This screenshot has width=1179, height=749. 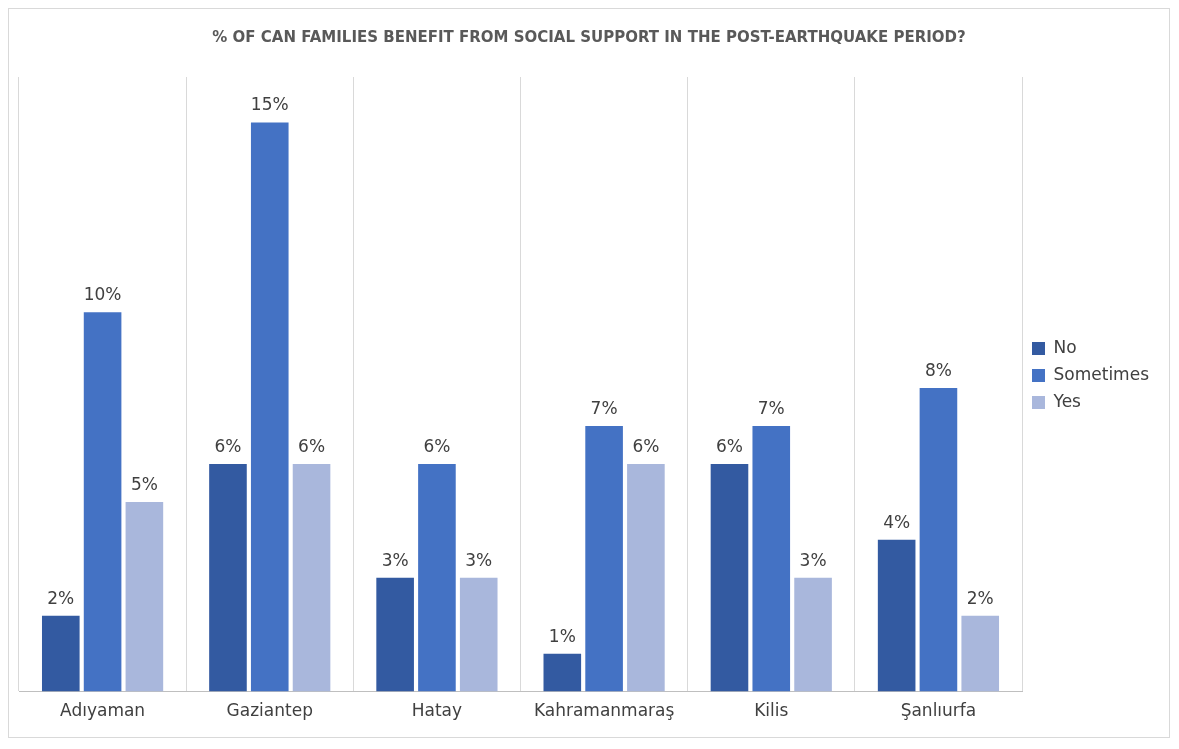 I want to click on data-label: 10%, so click(x=102, y=294).